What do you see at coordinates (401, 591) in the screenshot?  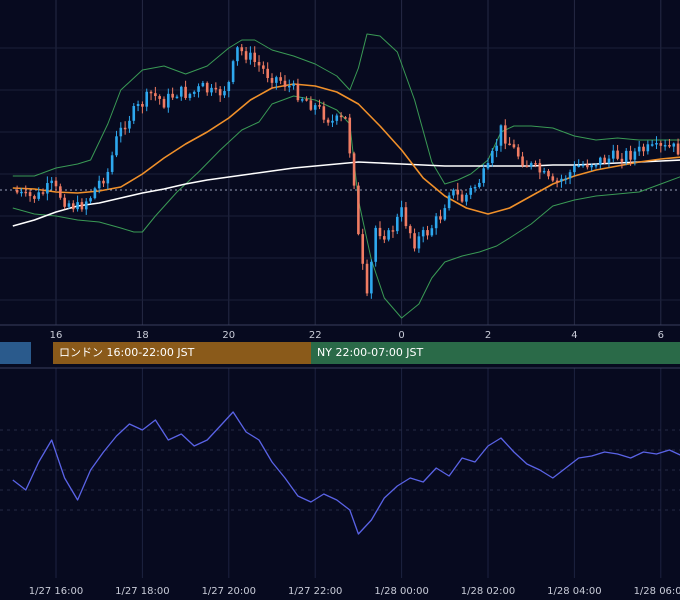 I see `sub-x-tick-label: 1/28 00:00` at bounding box center [401, 591].